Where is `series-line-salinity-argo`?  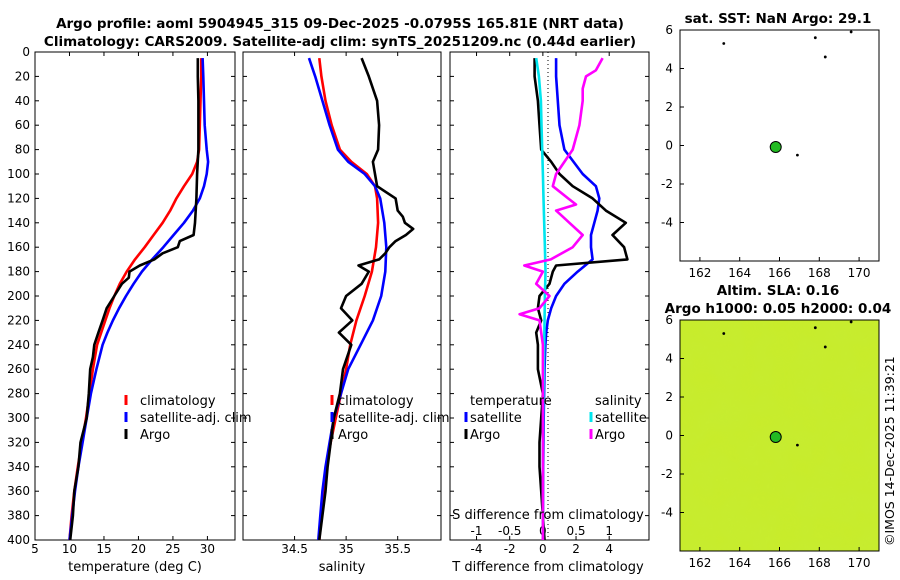
series-line-salinity-argo is located at coordinates (561, 298).